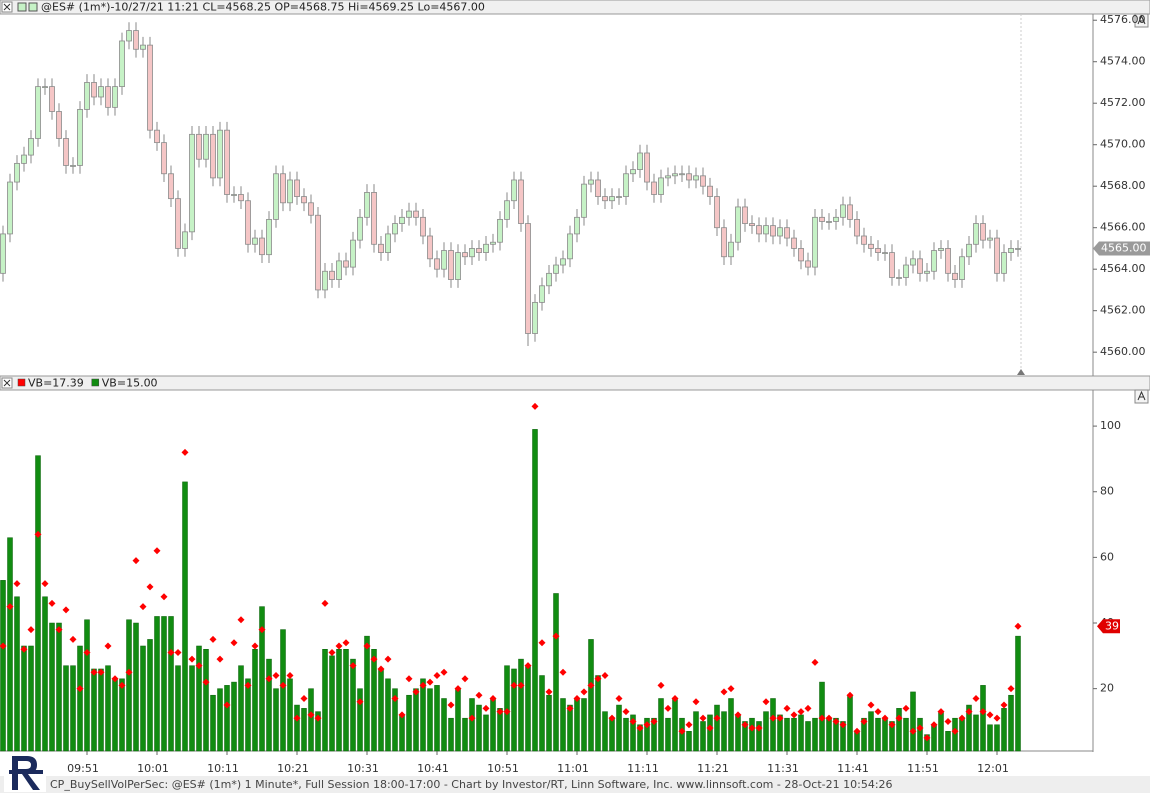 This screenshot has height=793, width=1150. What do you see at coordinates (223, 768) in the screenshot?
I see `x-tick-label: 10:11` at bounding box center [223, 768].